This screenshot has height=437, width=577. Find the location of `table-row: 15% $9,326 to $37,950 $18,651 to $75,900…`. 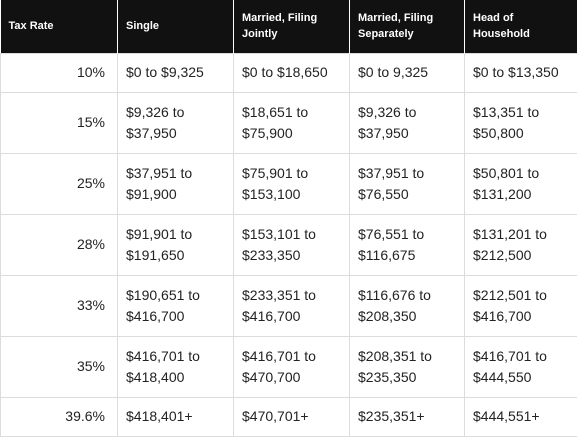

table-row: 15% $9,326 to $37,950 $18,651 to $75,900… is located at coordinates (288, 122).